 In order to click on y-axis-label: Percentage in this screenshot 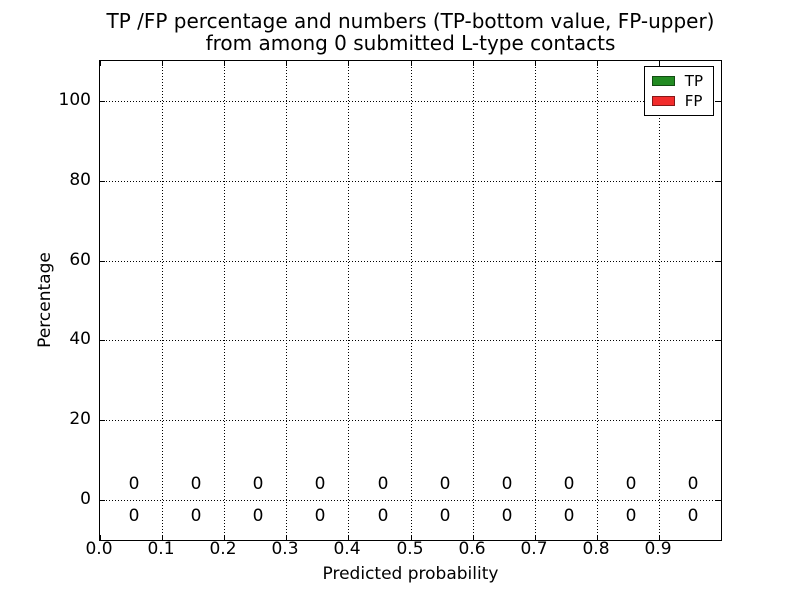, I will do `click(45, 300)`.